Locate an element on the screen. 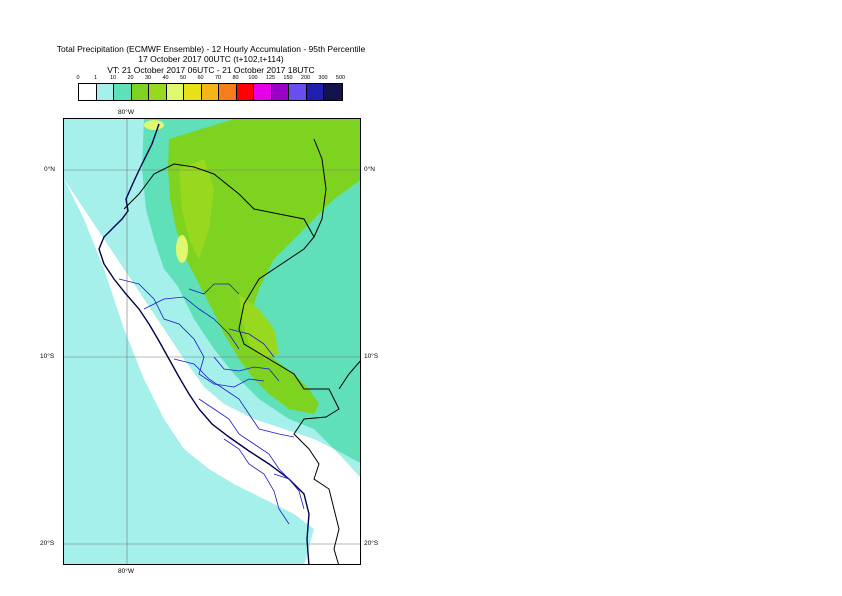 This screenshot has height=596, width=842. legend-tick-label: 50 is located at coordinates (183, 78).